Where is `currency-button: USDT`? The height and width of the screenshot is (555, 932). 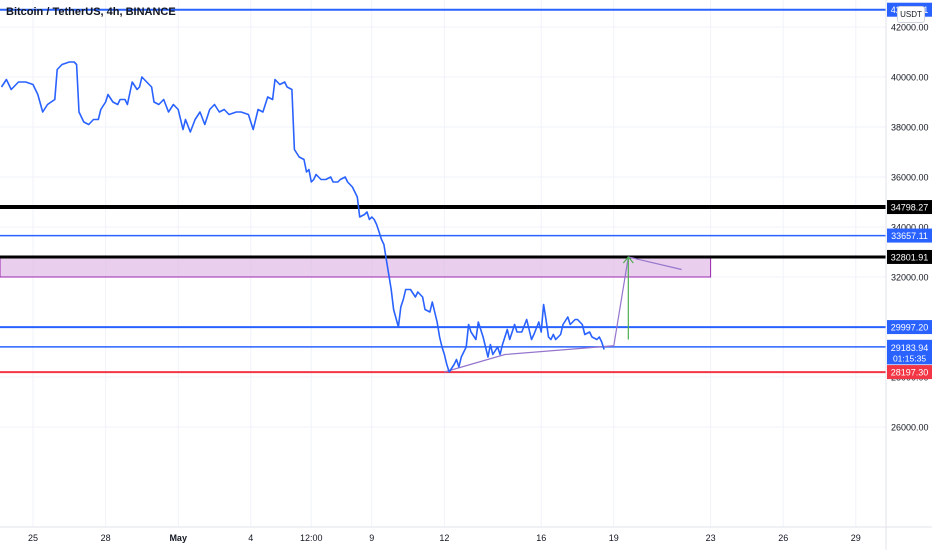
currency-button: USDT is located at coordinates (911, 14).